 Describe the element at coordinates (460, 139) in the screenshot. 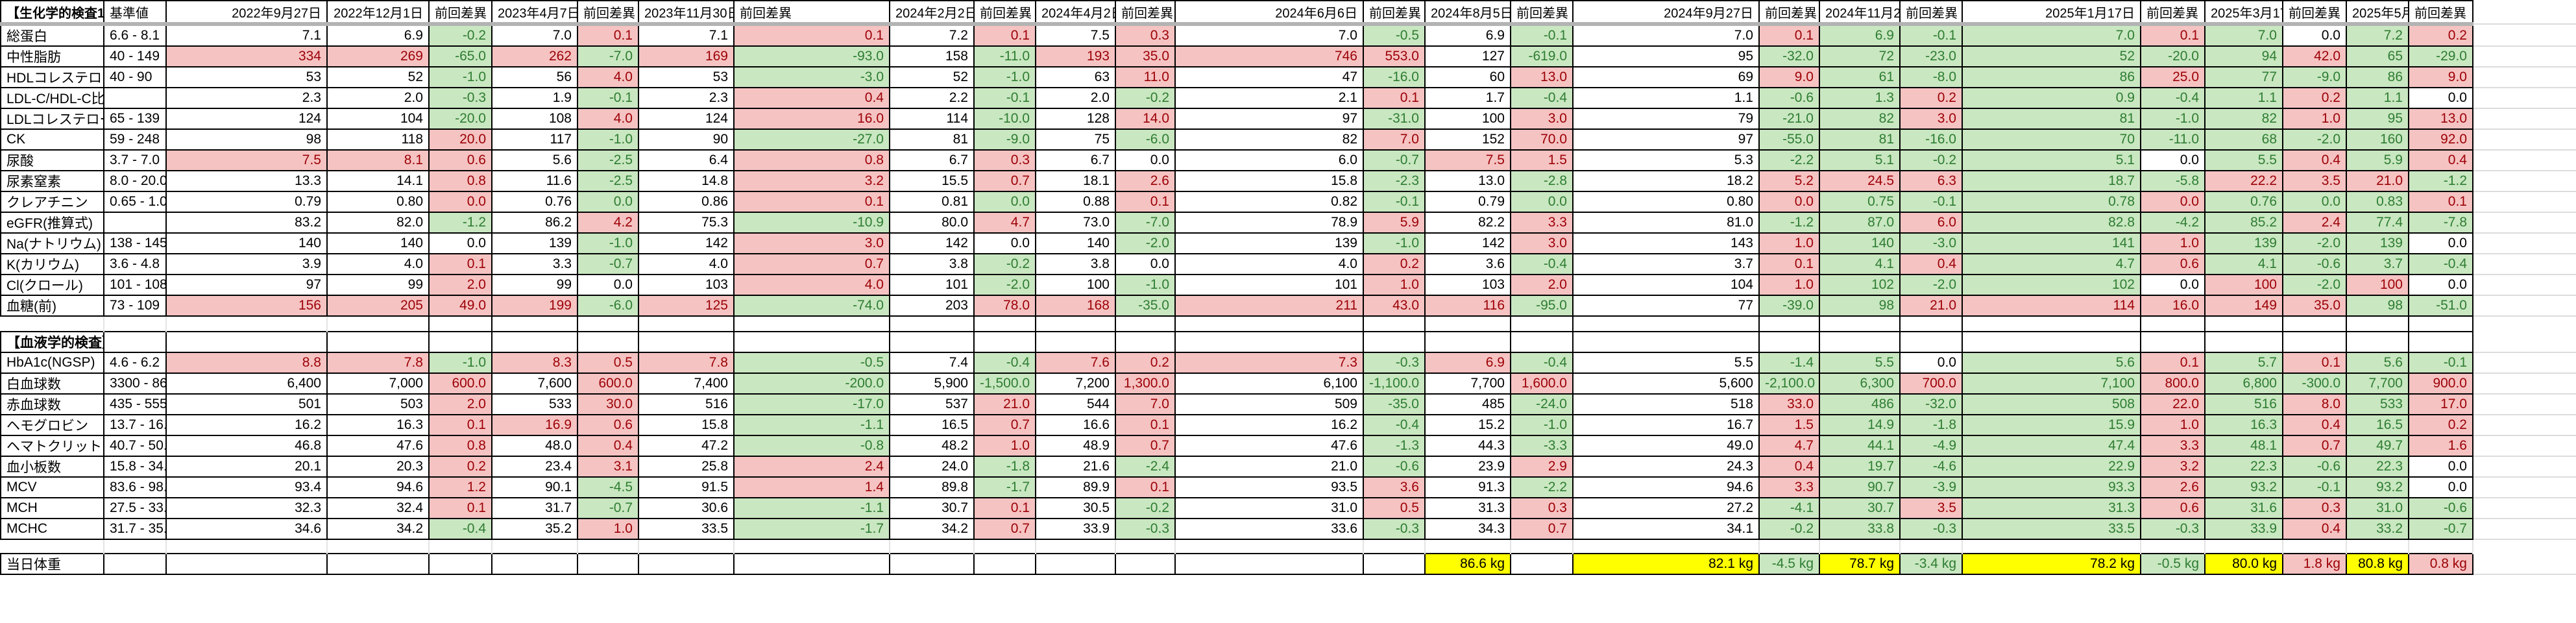

I see `diff-cell: 20.0` at that location.